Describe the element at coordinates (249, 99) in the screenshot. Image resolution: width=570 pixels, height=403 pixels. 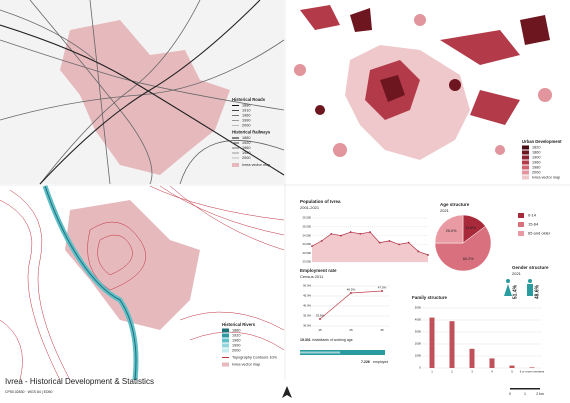
I see `label: Historical Roads` at that location.